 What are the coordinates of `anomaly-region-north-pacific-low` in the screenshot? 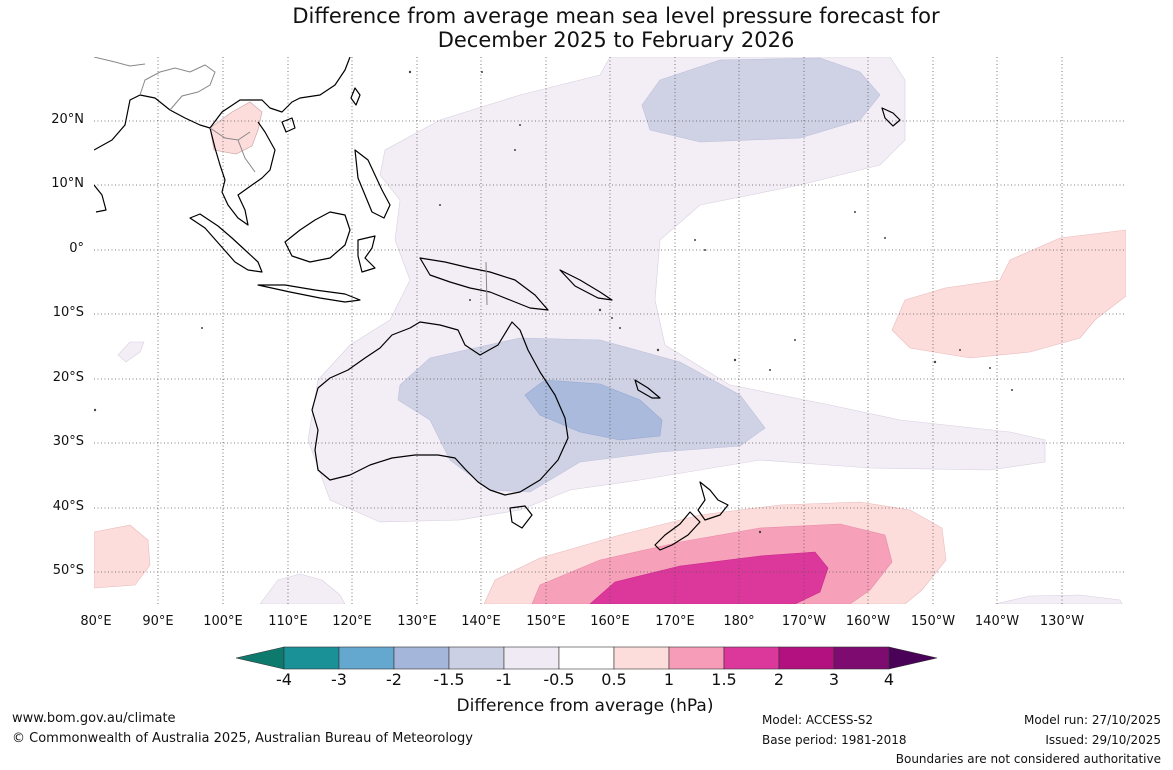 It's located at (761, 100).